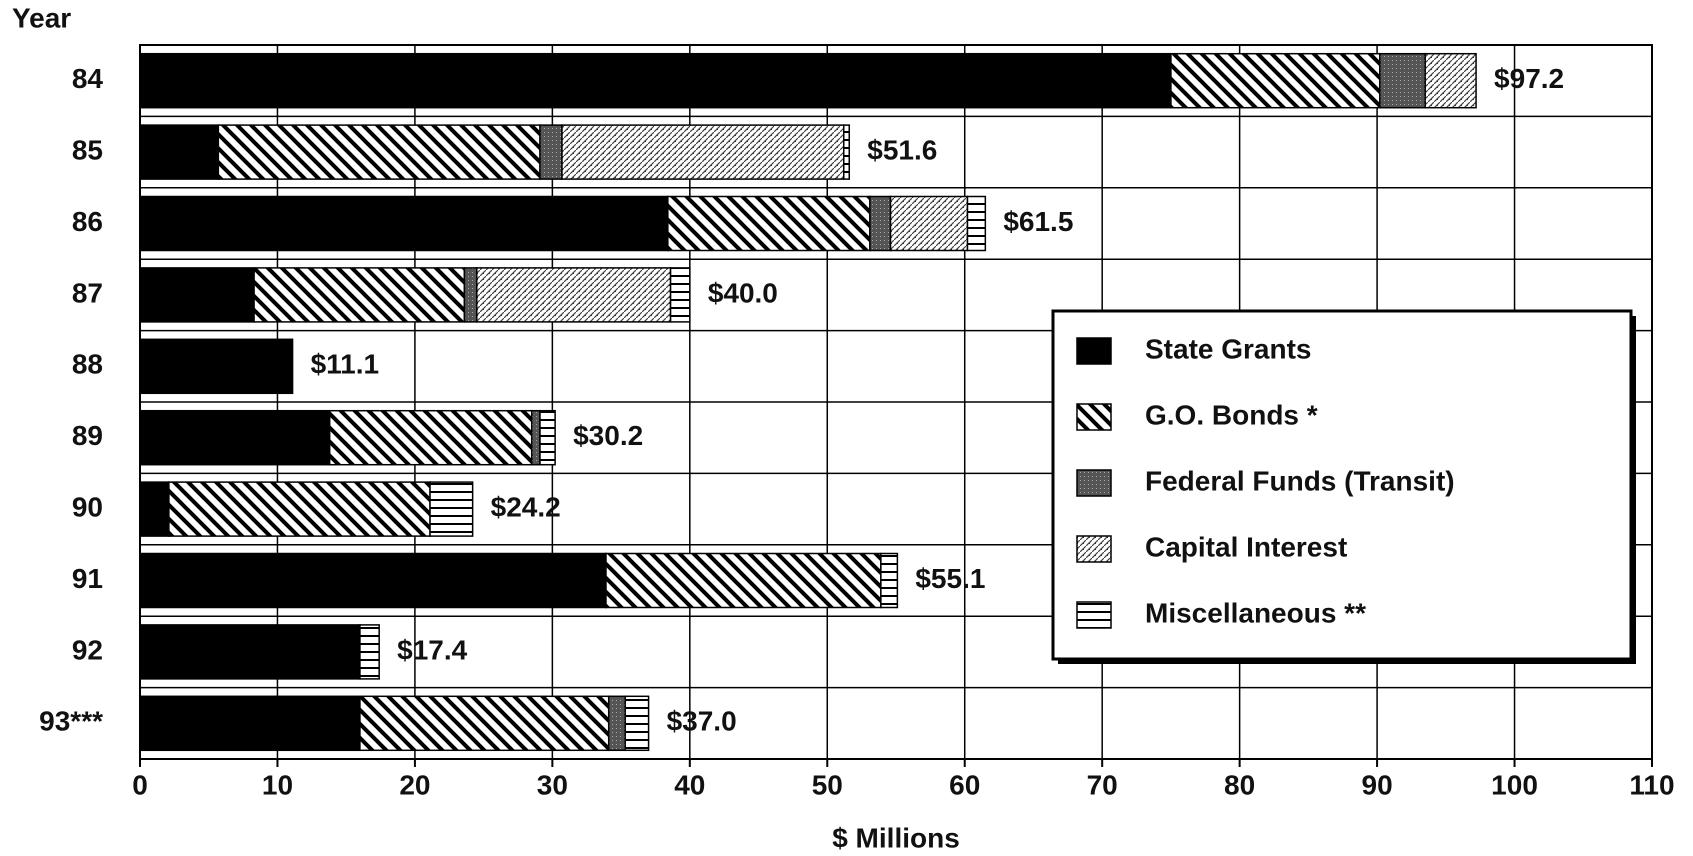 This screenshot has height=856, width=1693. I want to click on legend, so click(1342, 485).